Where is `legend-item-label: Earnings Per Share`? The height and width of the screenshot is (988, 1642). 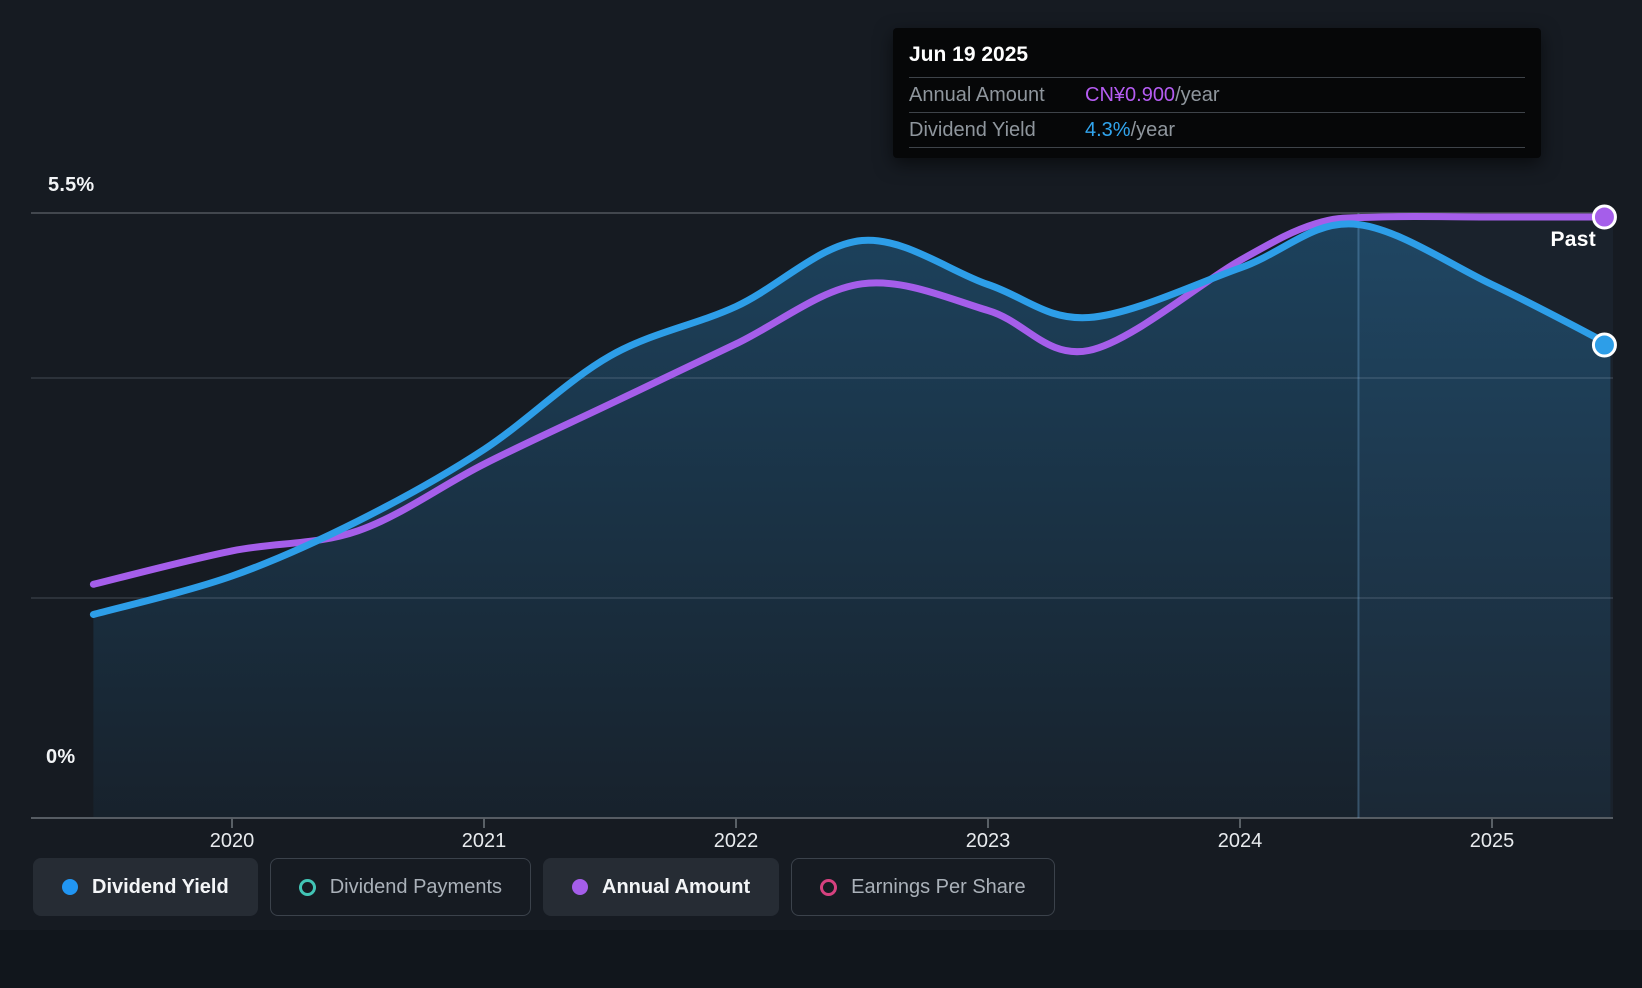
legend-item-label: Earnings Per Share is located at coordinates (938, 886).